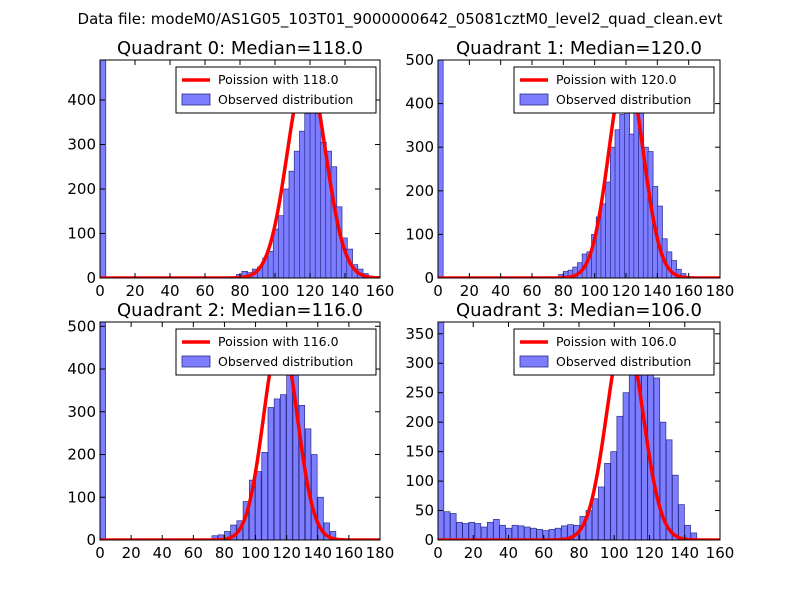 This screenshot has width=800, height=600. I want to click on legend-fit-label: Poission with 120.0, so click(616, 79).